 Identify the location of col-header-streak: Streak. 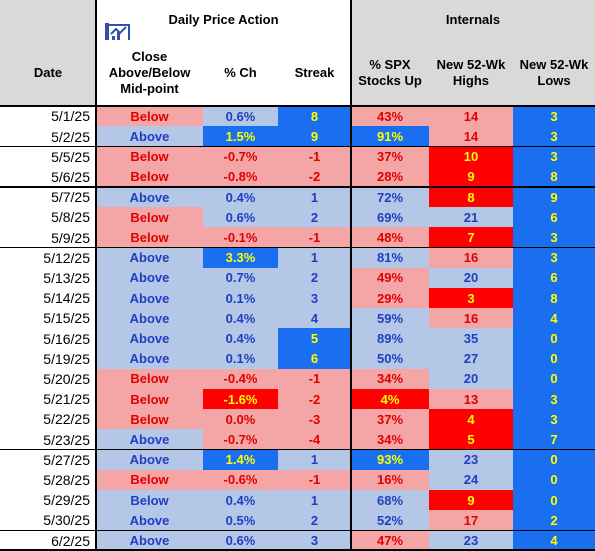
(314, 72).